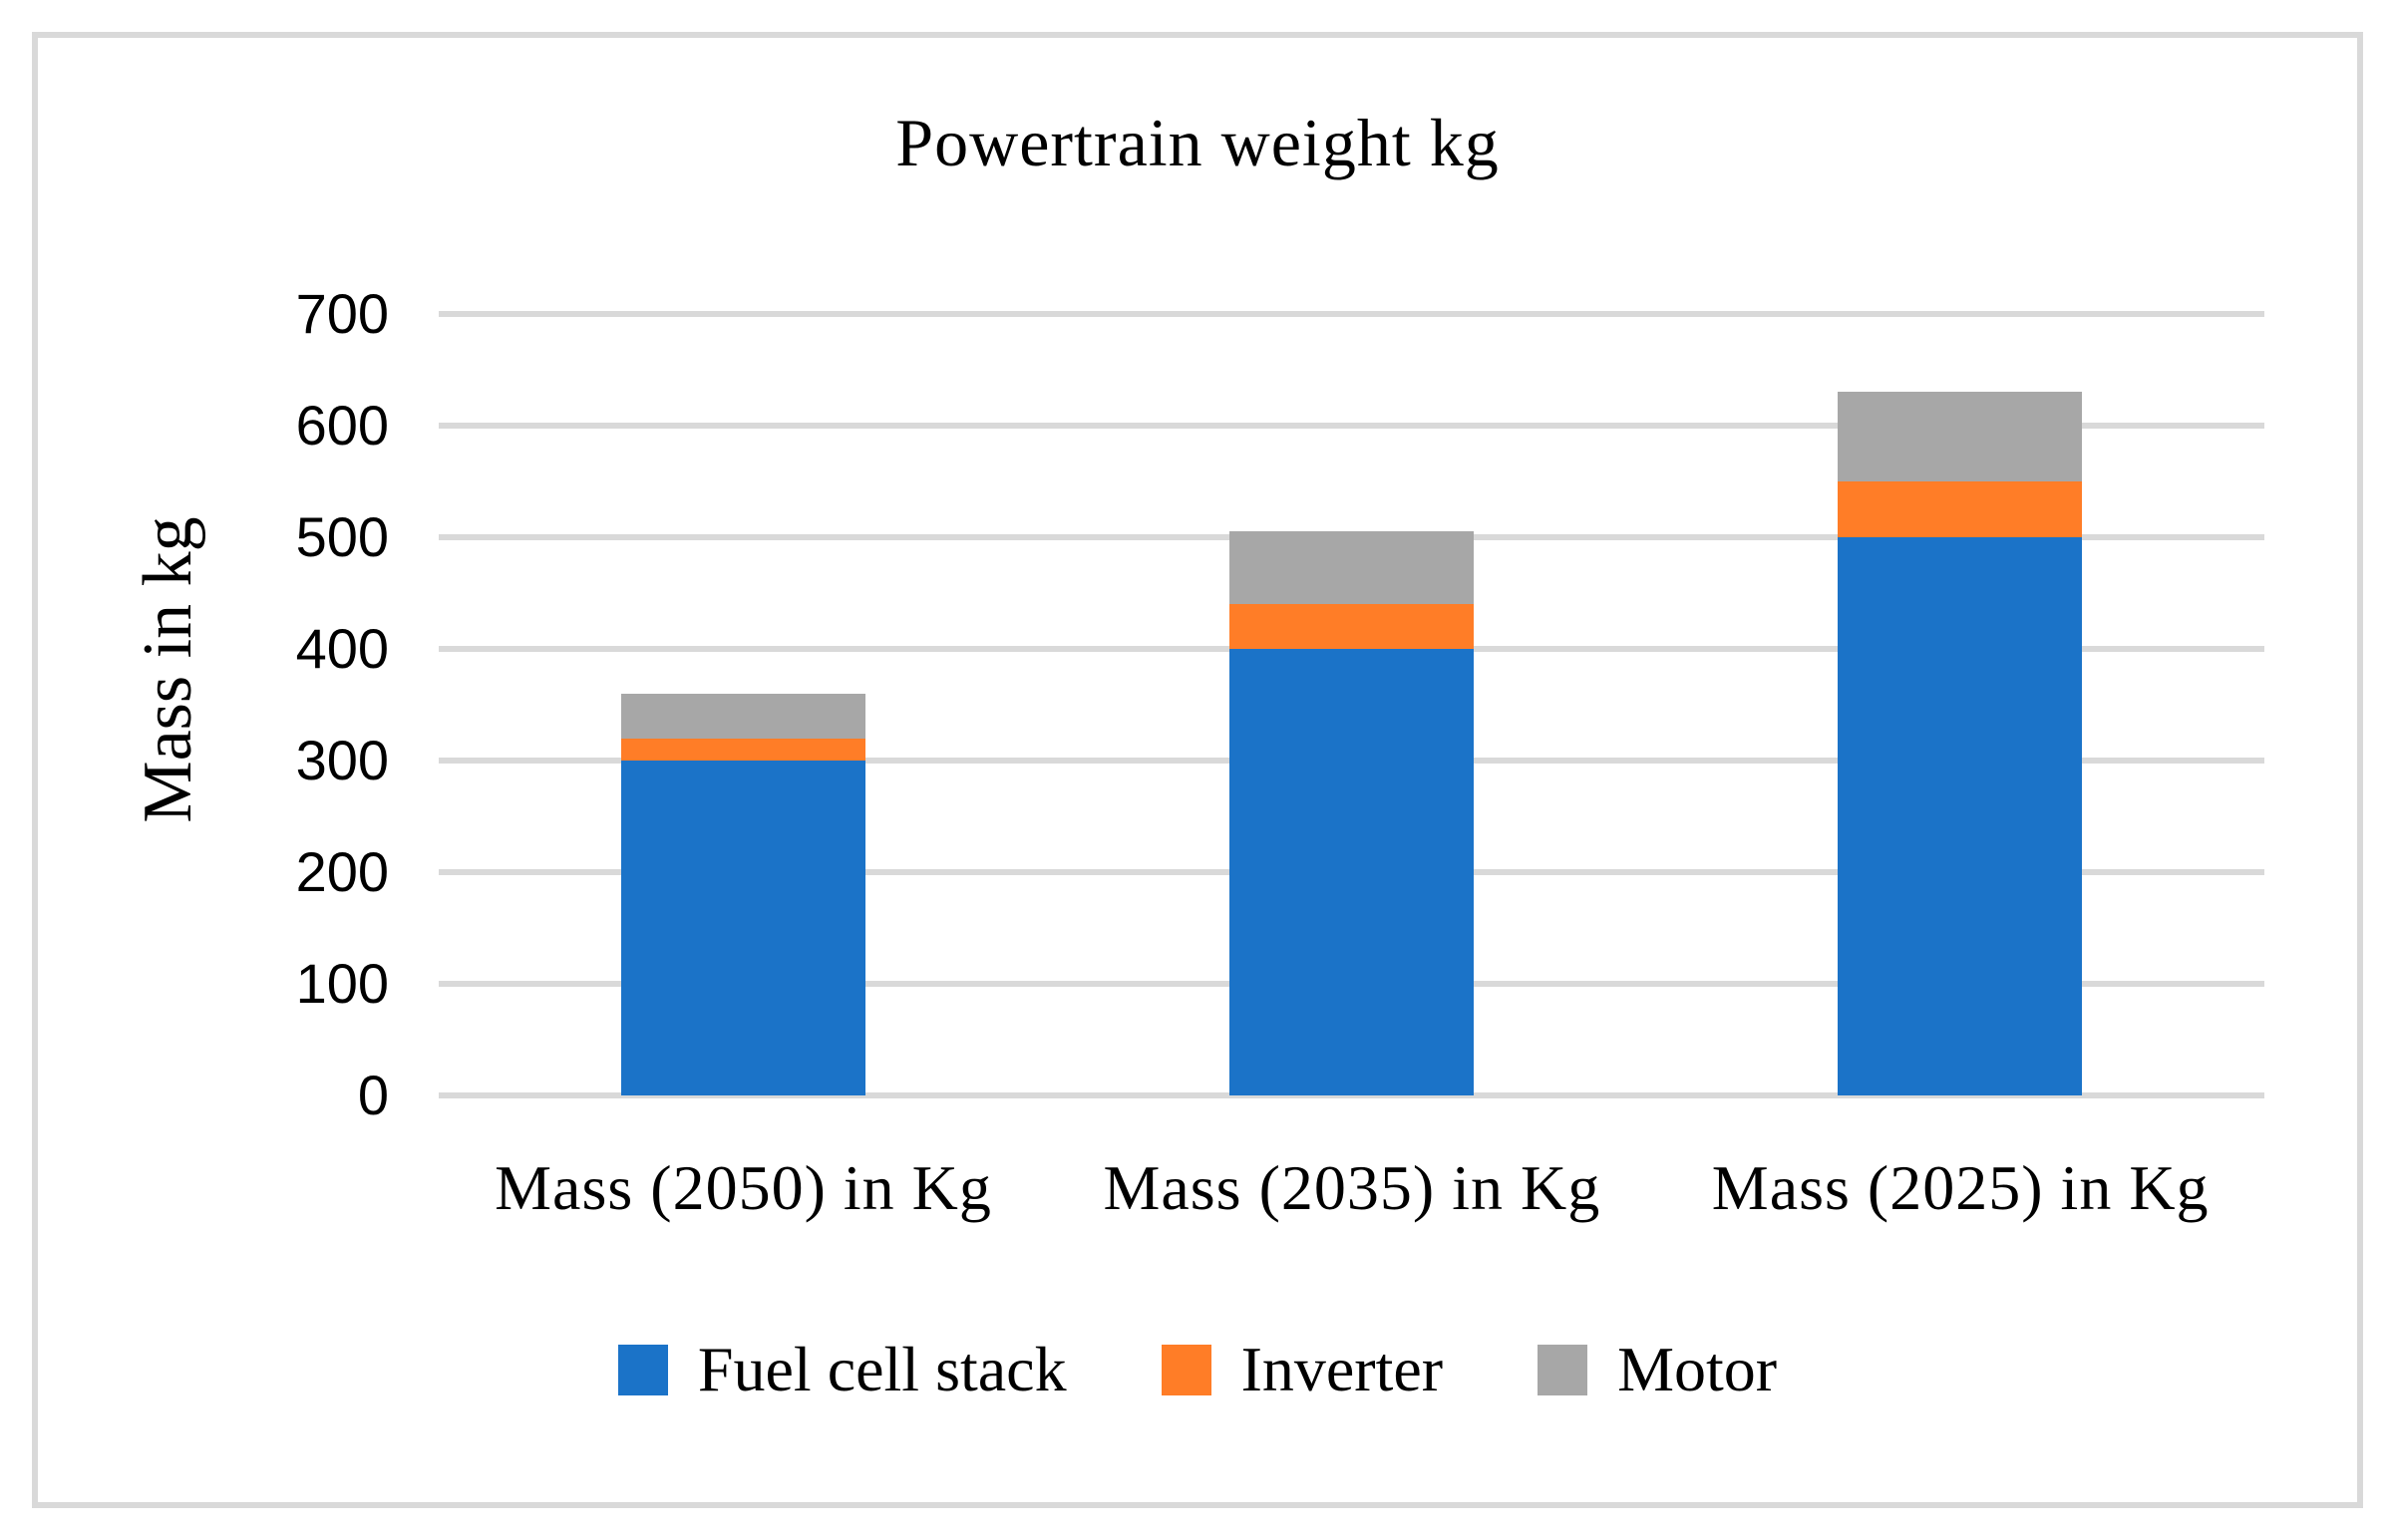 This screenshot has height=1540, width=2395. What do you see at coordinates (1197, 143) in the screenshot?
I see `chart-title: Powertrain weight kg` at bounding box center [1197, 143].